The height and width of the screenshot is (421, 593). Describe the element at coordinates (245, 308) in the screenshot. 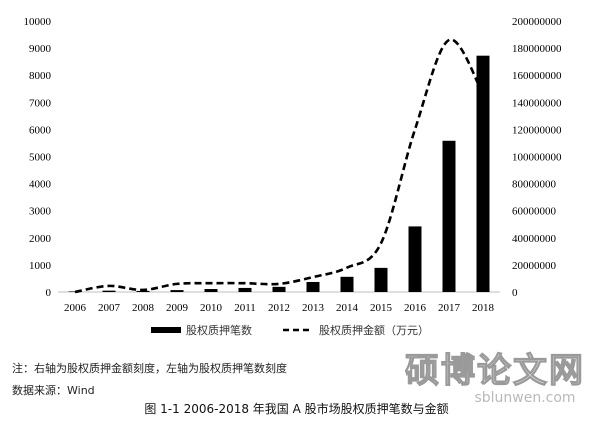

I see `x-axis-tick-label: 2011` at that location.